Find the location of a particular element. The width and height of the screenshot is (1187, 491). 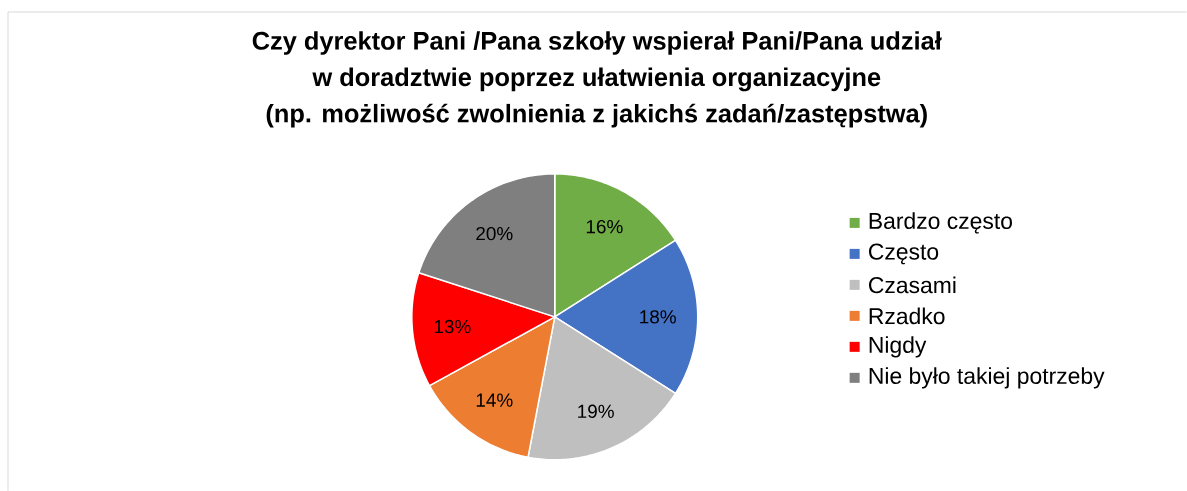

chart-title: Czy dyrektor Pani /Pana szkoły wspierał Pani/Pana udział w doradztwie poprzez ułatwienia organizacyjne (np. możliwość zwolnienia z jakichś zadań/zastępstwa) is located at coordinates (597, 79).